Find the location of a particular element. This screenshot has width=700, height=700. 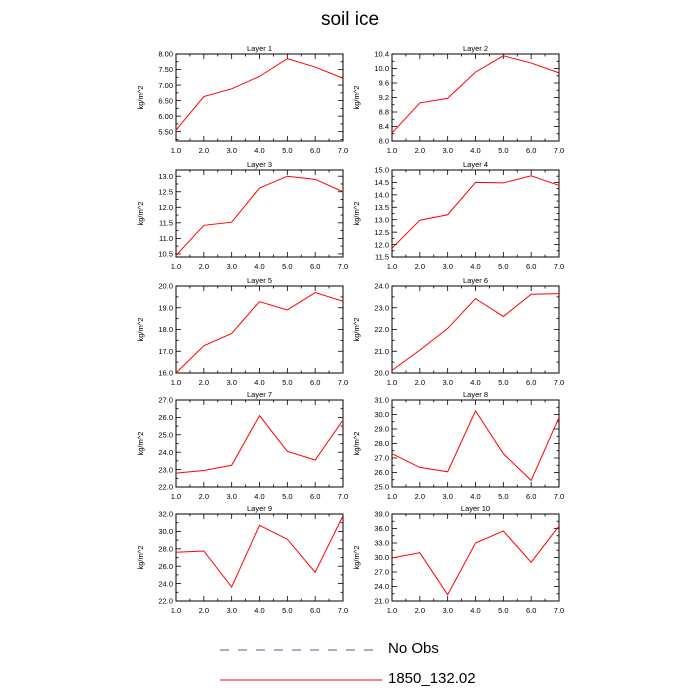

panel-title: Layer 4 is located at coordinates (475, 164).